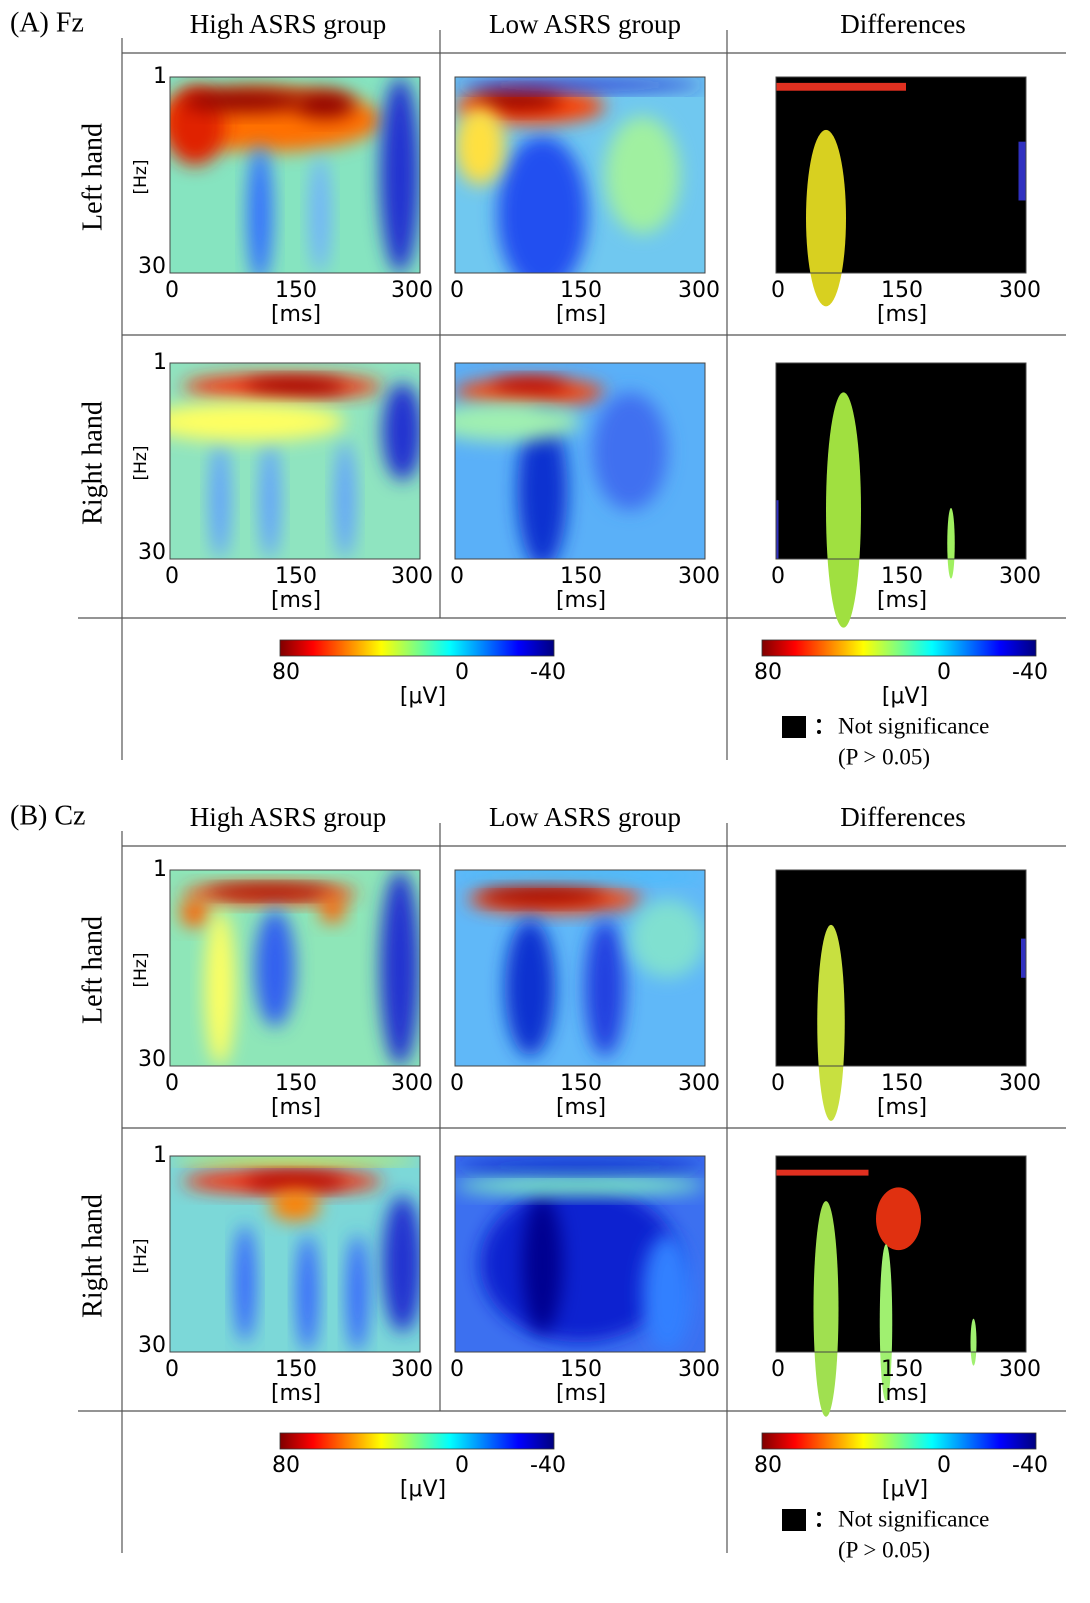 The width and height of the screenshot is (1090, 1603). Describe the element at coordinates (141, 463) in the screenshot. I see `label: [Hz]` at that location.